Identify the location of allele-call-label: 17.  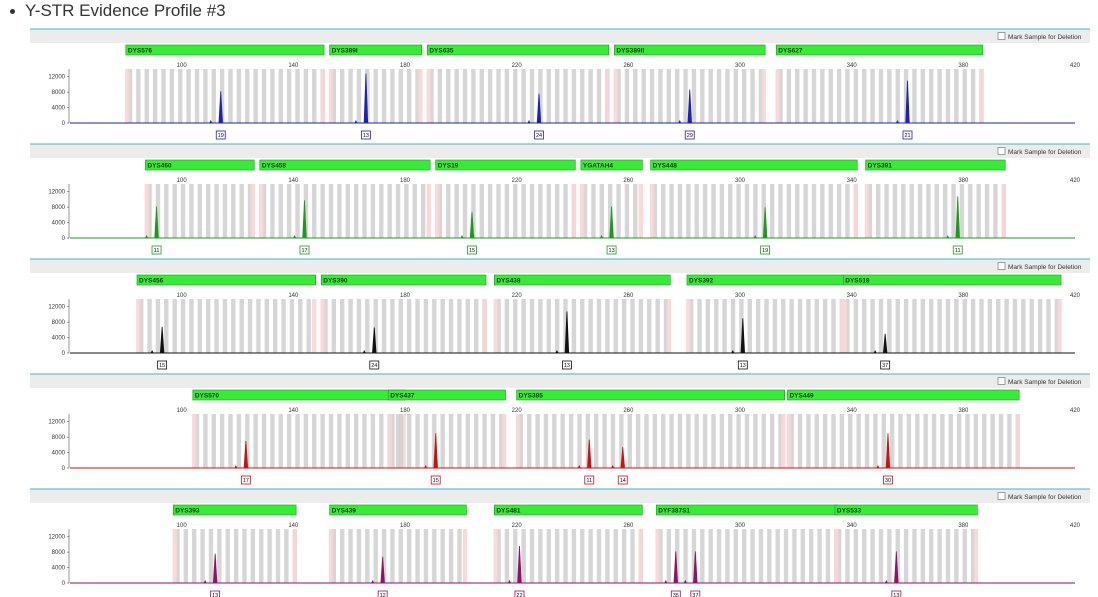
(304, 251).